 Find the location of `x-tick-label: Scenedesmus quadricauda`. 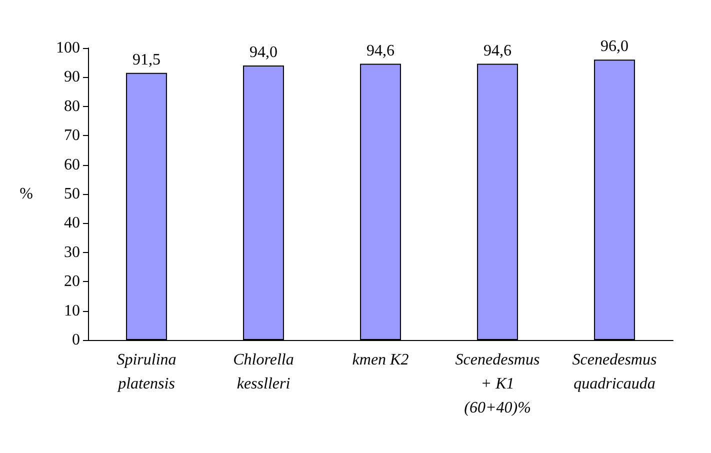

x-tick-label: Scenedesmus quadricauda is located at coordinates (614, 372).